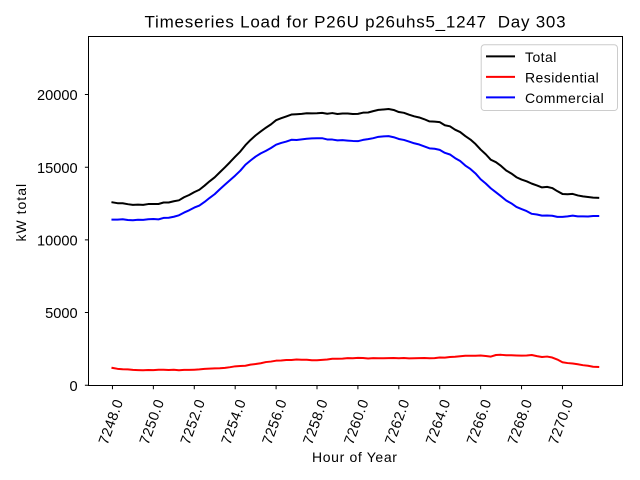  I want to click on svg-text: 5000, so click(61, 314).